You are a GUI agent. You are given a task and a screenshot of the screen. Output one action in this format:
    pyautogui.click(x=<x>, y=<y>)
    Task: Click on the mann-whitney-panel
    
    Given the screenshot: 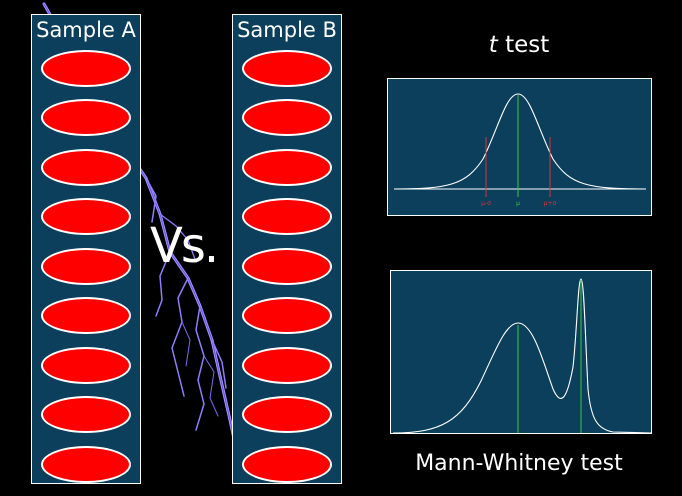 What is the action you would take?
    pyautogui.click(x=521, y=352)
    